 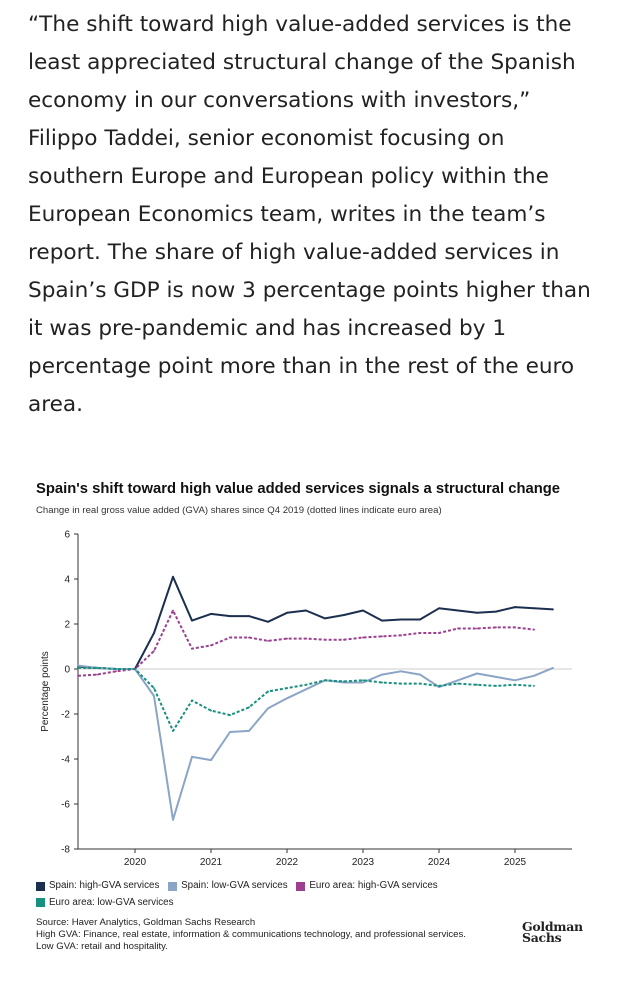 What do you see at coordinates (515, 862) in the screenshot?
I see `x-tick-label: 2025` at bounding box center [515, 862].